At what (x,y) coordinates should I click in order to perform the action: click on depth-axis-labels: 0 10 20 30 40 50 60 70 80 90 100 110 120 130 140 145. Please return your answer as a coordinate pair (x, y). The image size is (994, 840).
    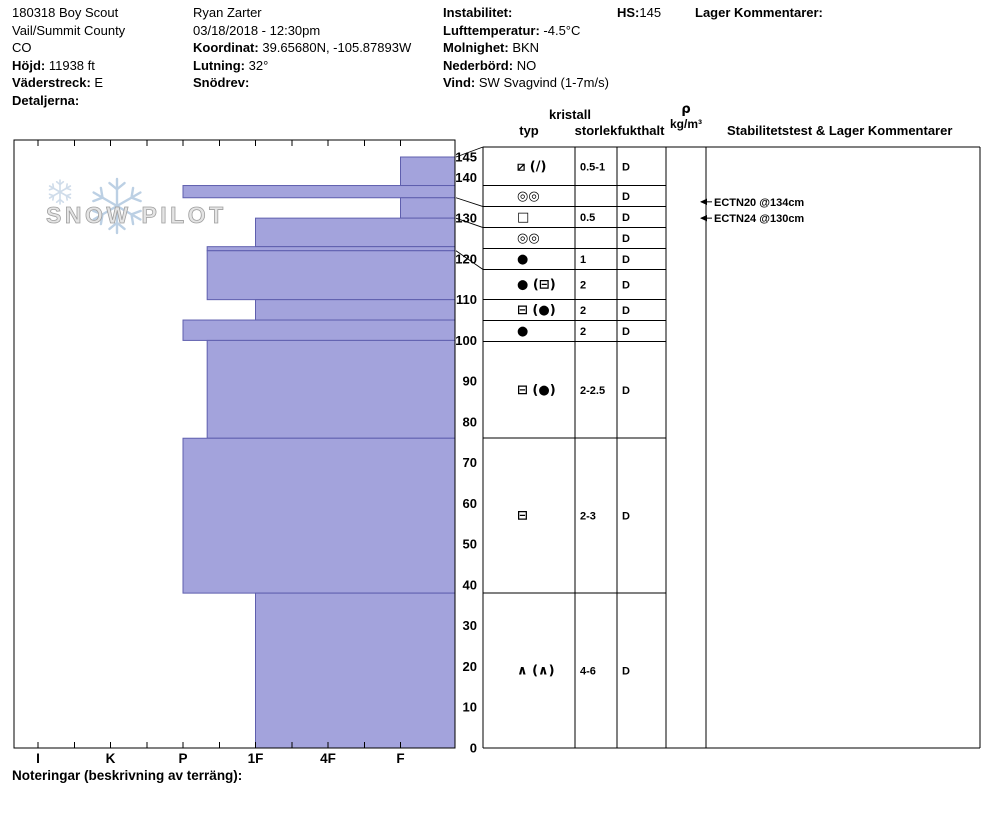
    Looking at the image, I should click on (466, 453).